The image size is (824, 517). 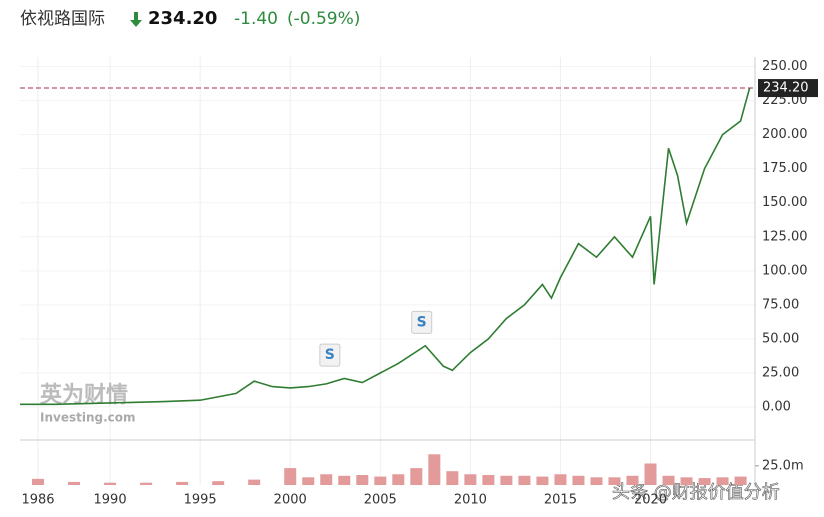 What do you see at coordinates (780, 372) in the screenshot?
I see `y-tick-label: 25.00` at bounding box center [780, 372].